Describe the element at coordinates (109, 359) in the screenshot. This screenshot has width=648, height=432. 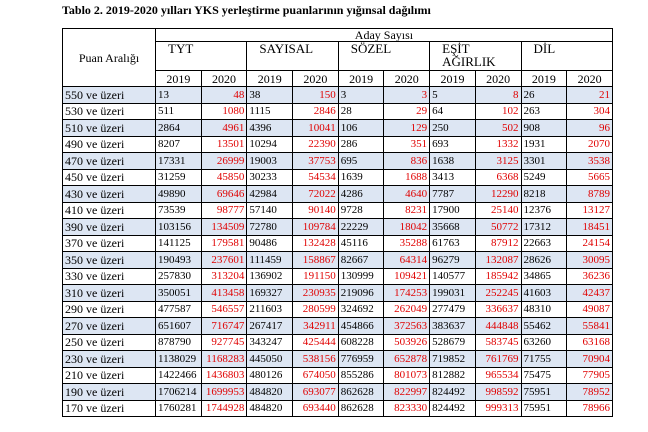
I see `row-label: 230 ve üzeri` at that location.